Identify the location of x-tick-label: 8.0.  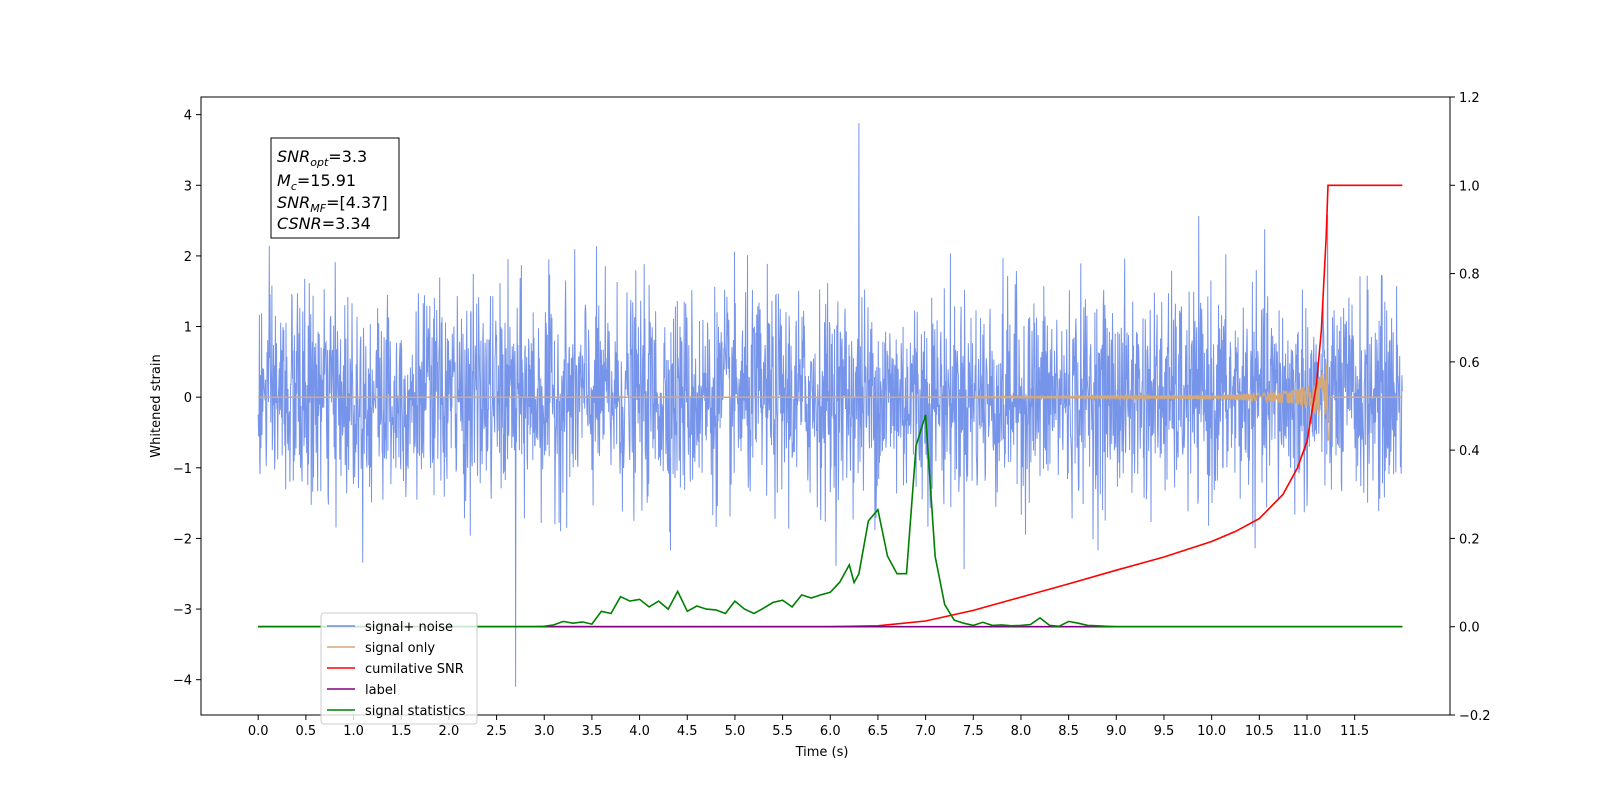
(1021, 731).